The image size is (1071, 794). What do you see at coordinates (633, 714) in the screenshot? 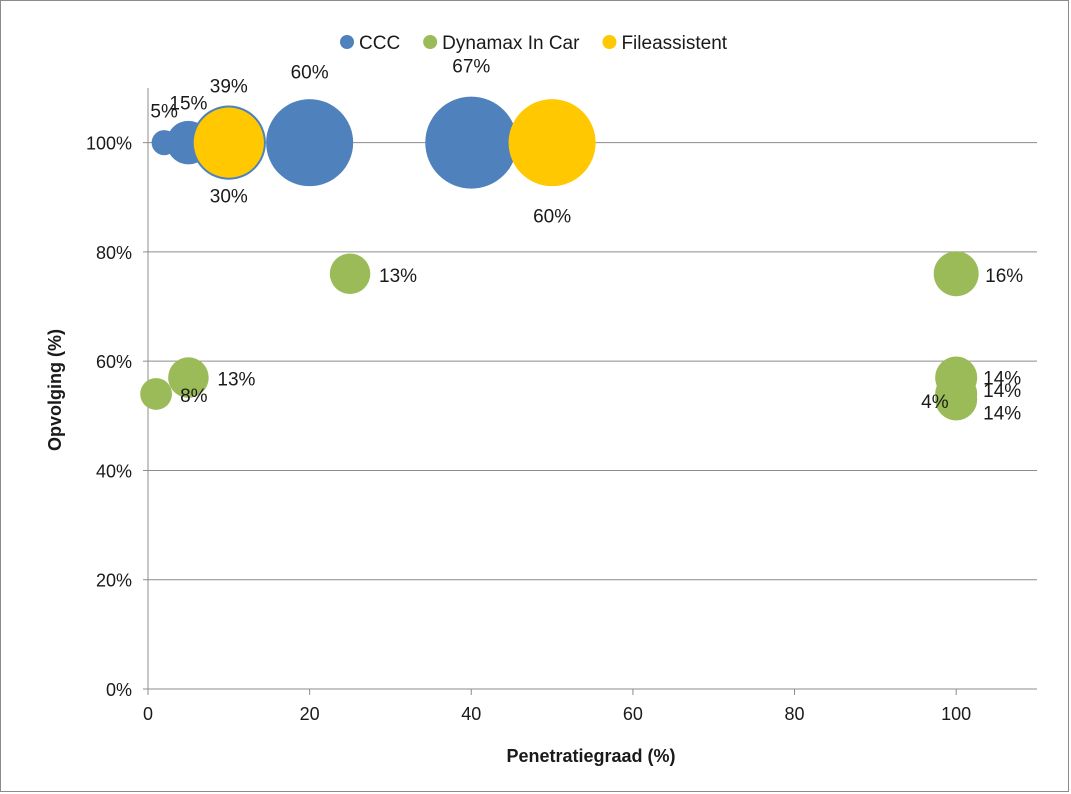
I see `x-tick-label: 60` at bounding box center [633, 714].